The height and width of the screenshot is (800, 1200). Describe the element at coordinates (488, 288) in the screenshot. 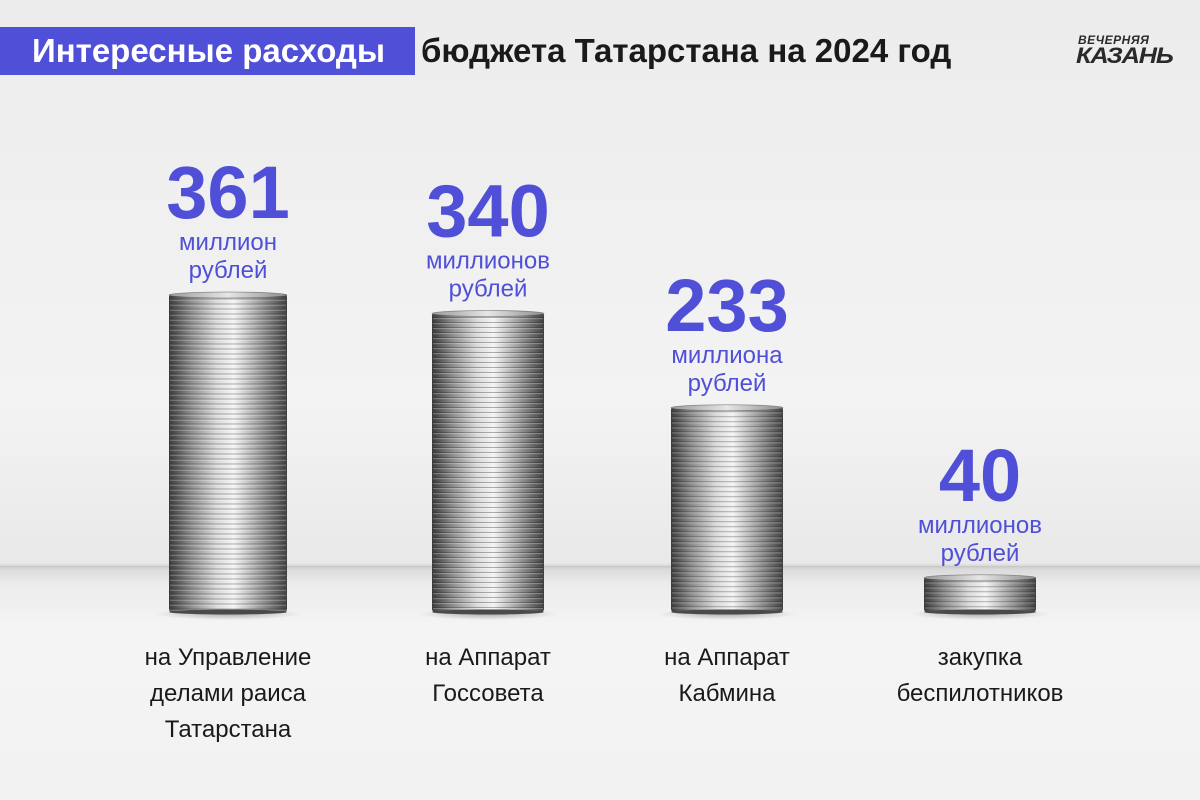

I see `unit-label-2-2: рублей` at that location.